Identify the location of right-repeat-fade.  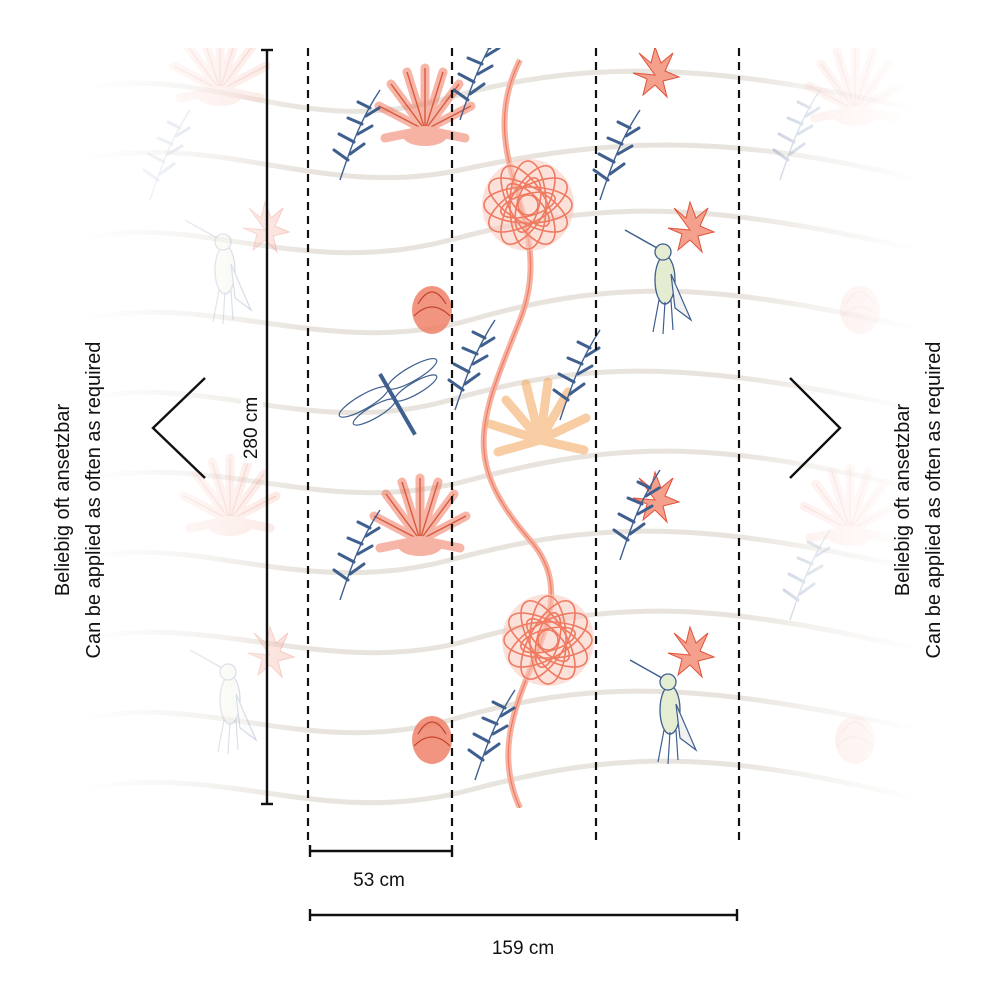
(829, 428).